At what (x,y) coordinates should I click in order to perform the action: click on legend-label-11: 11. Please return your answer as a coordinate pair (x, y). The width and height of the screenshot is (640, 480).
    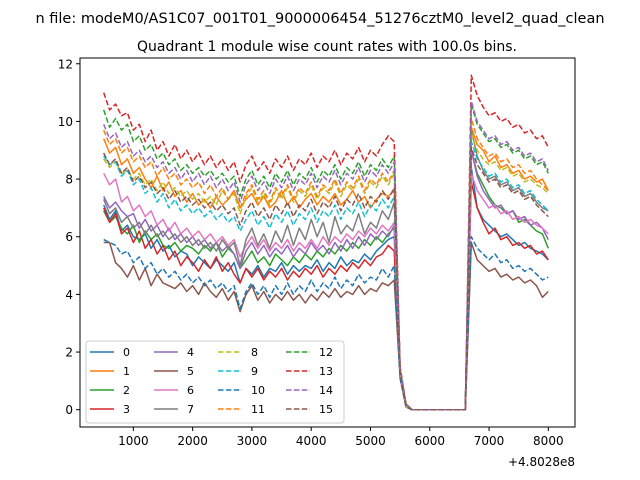
    Looking at the image, I should click on (258, 409).